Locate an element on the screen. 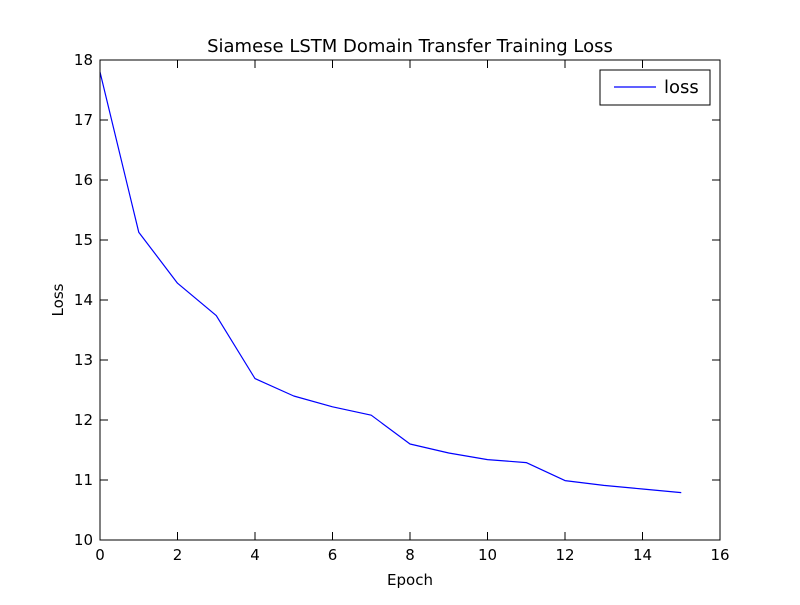  x-tick-label: 8 is located at coordinates (410, 555).